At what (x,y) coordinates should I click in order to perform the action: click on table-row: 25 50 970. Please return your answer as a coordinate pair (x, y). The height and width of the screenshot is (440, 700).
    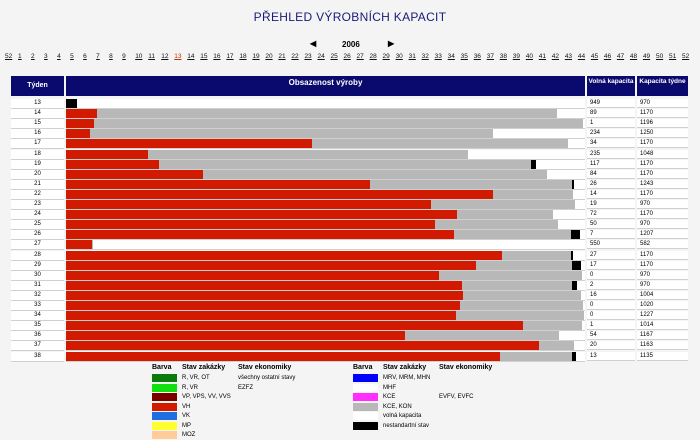
    Looking at the image, I should click on (349, 225).